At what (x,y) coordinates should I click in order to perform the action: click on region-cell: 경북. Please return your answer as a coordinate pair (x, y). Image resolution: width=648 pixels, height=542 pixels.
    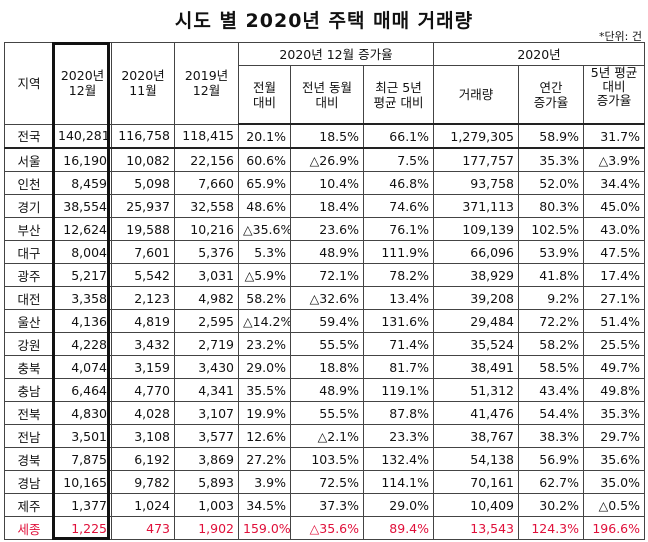
    Looking at the image, I should click on (29, 459).